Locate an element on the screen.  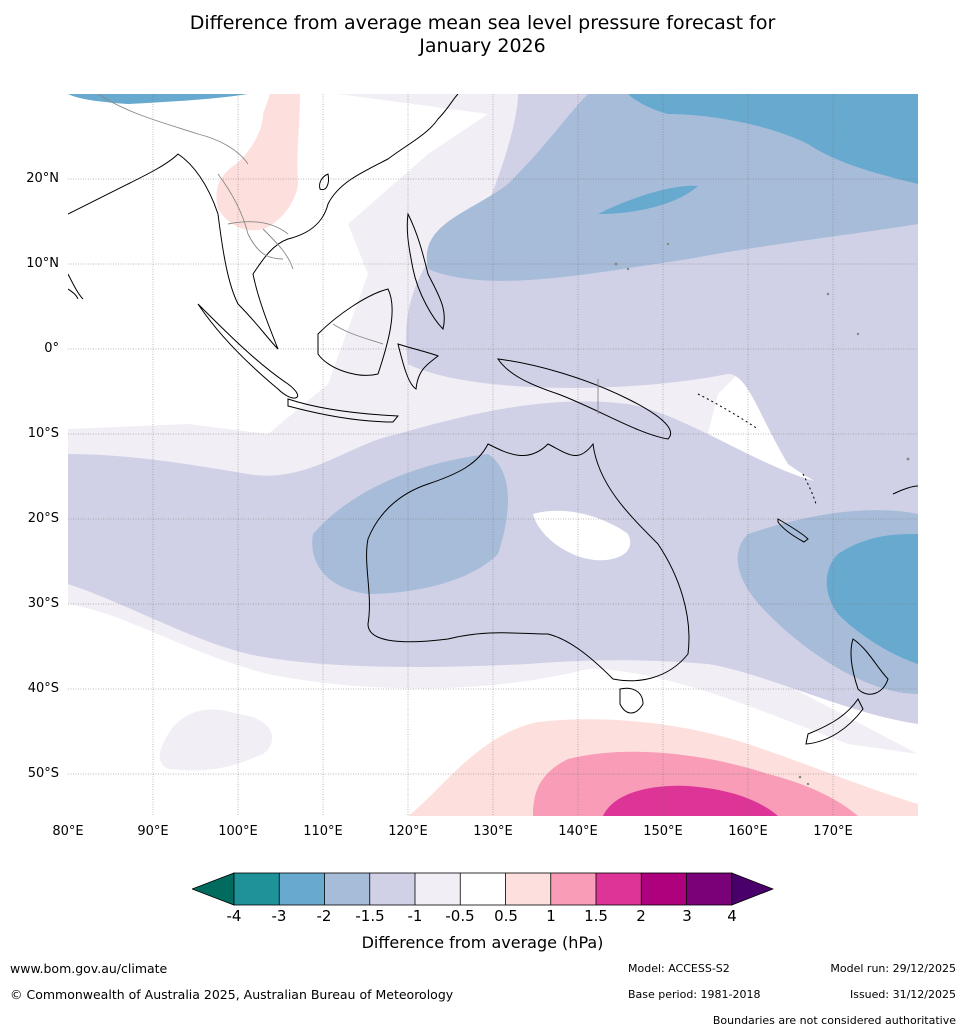
colorbar-swatch-neg1.5-neg1 is located at coordinates (392, 889).